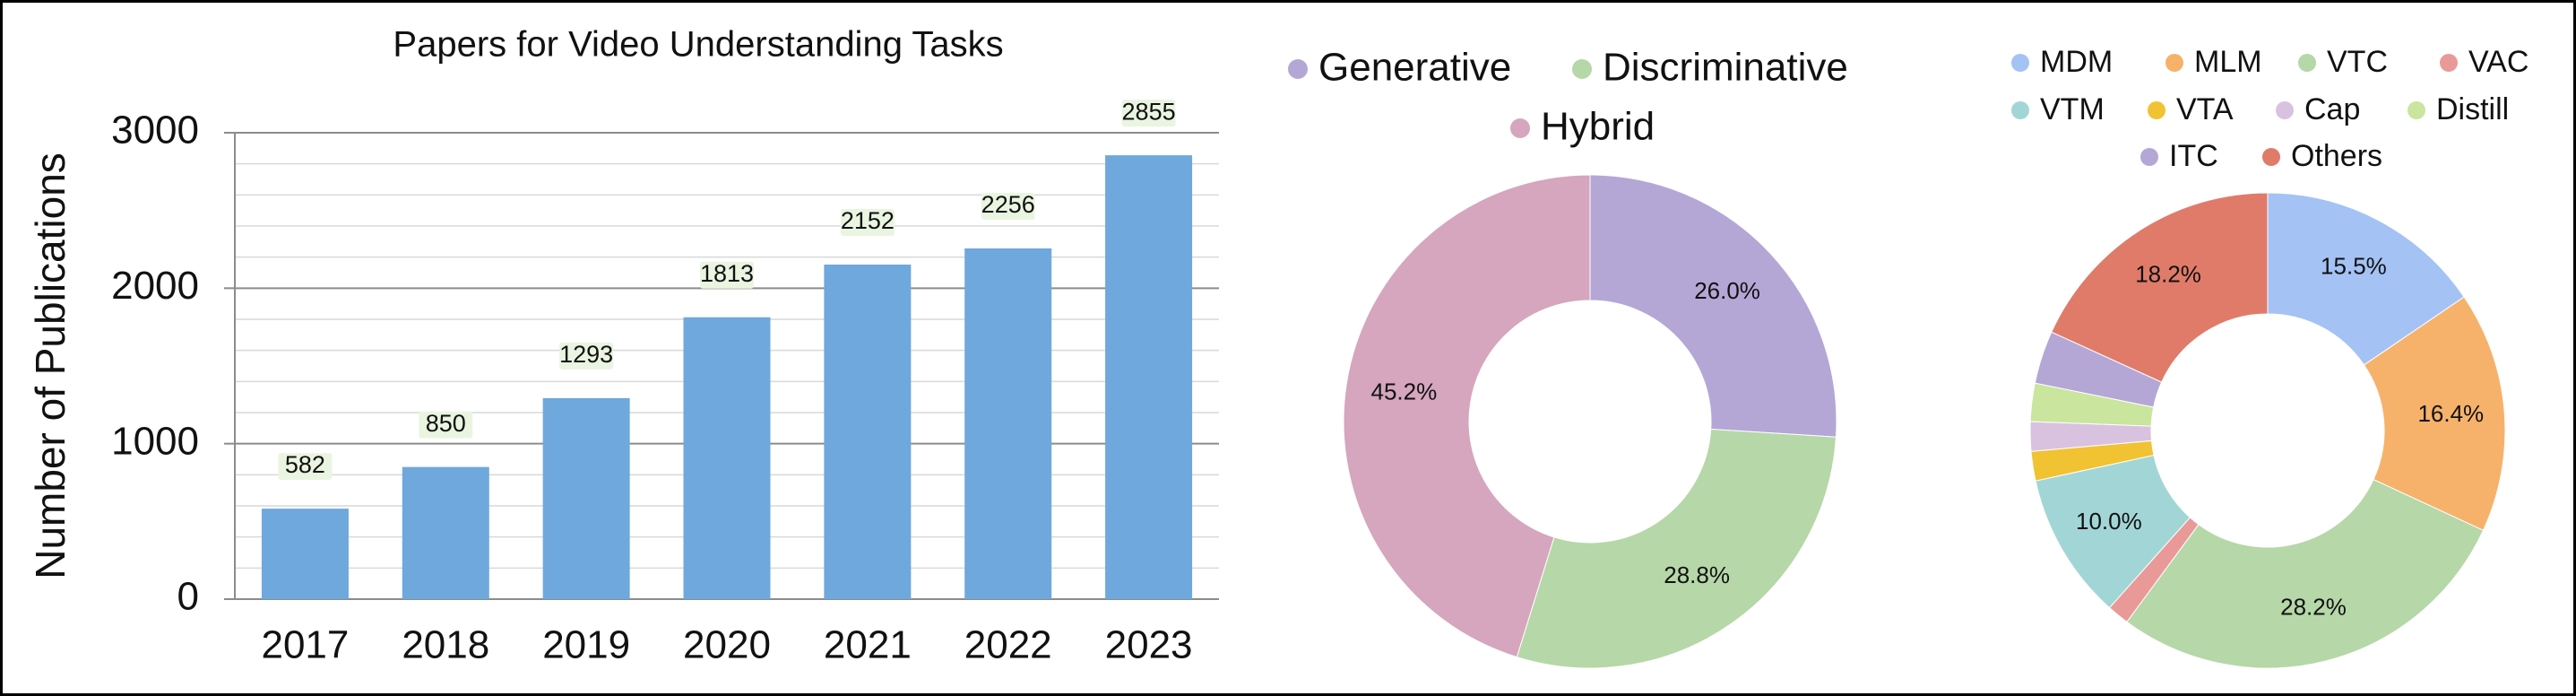  What do you see at coordinates (445, 533) in the screenshot?
I see `bar-2018` at bounding box center [445, 533].